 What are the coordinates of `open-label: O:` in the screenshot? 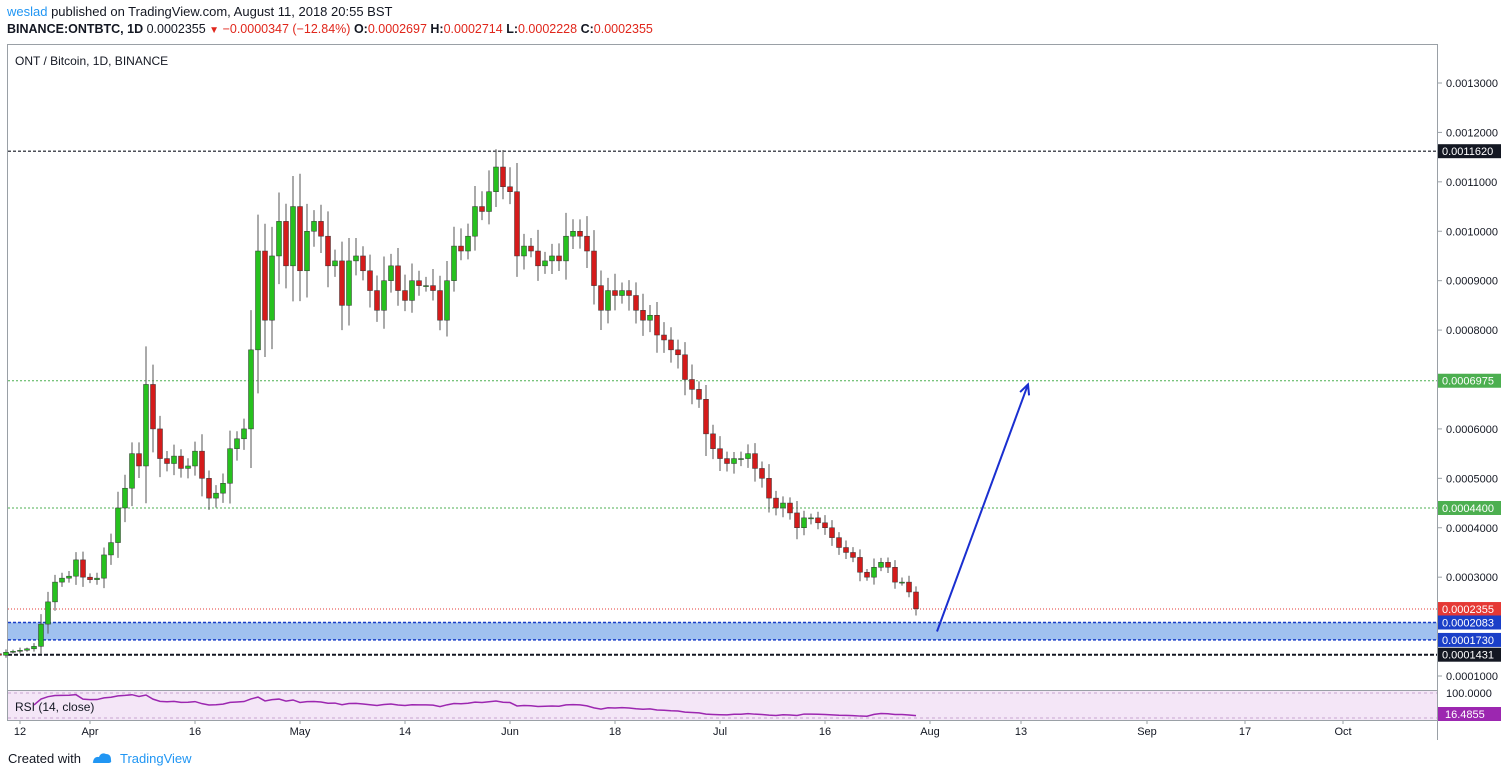 It's located at (360, 29).